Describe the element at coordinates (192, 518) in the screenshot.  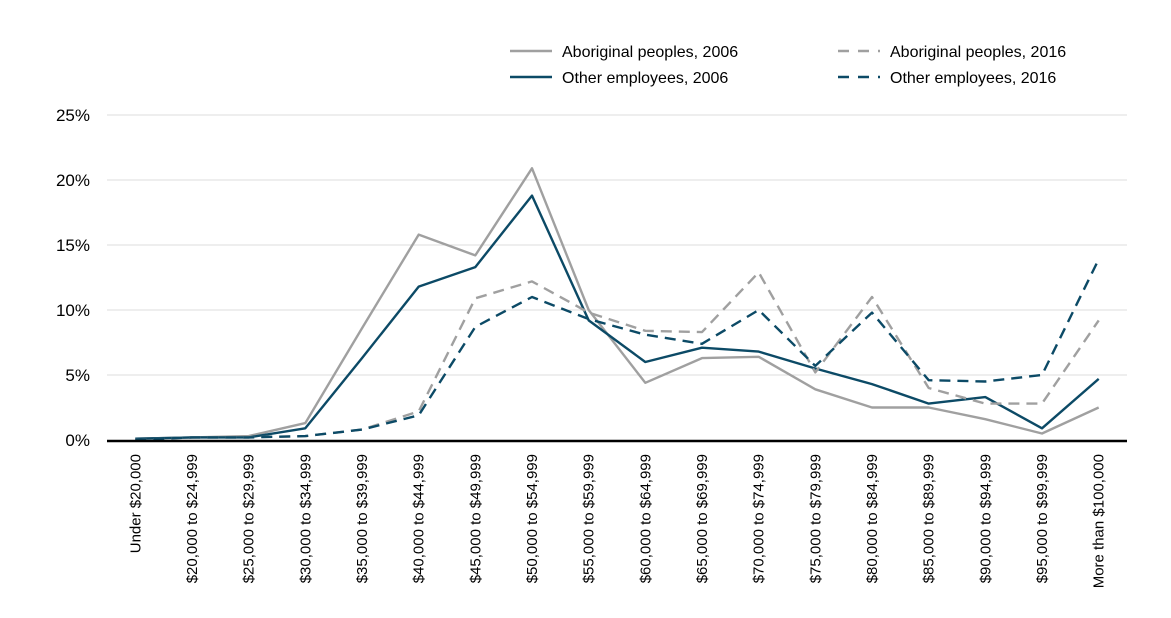
I see `x-category-label: $20,000 to $24,999` at that location.